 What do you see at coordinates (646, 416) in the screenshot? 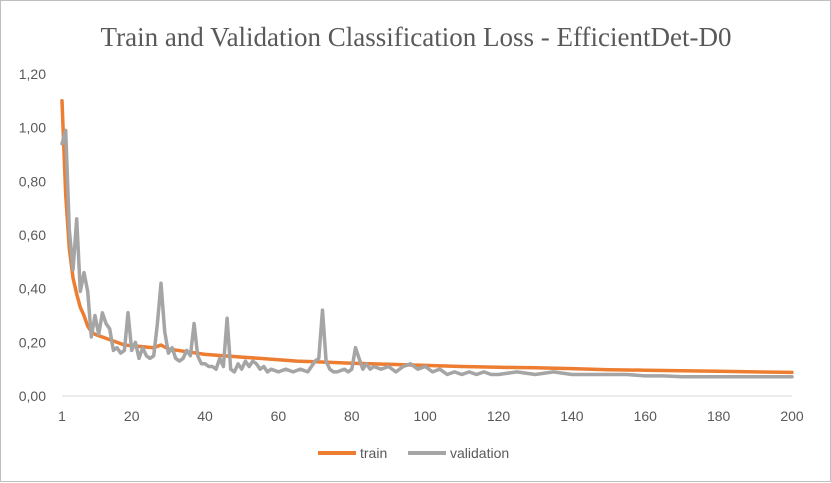
I see `x-tick-label: 160` at bounding box center [646, 416].